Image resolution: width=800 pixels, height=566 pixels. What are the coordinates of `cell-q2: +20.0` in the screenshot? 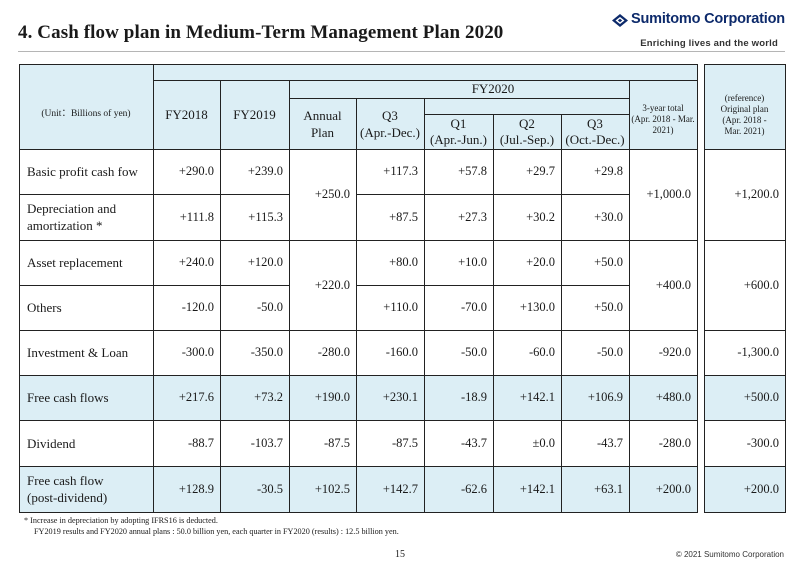 It's located at (540, 262).